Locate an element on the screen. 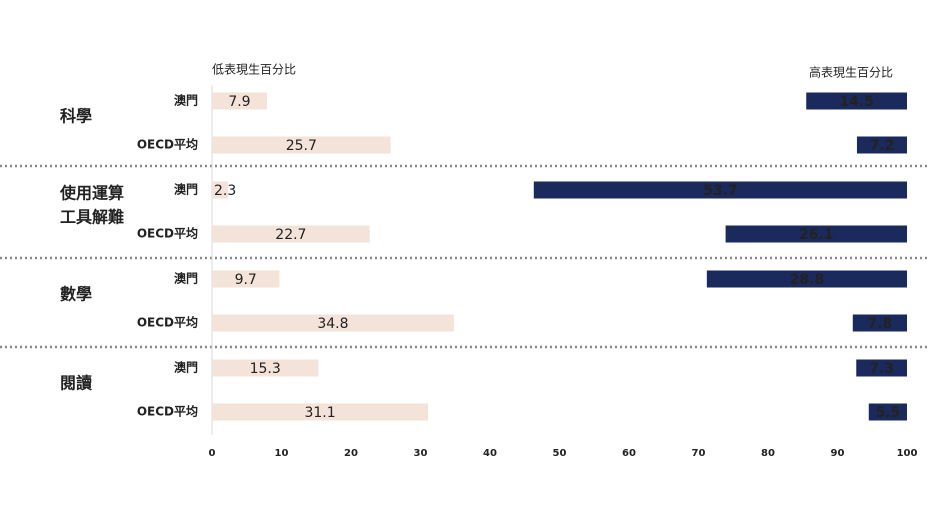 This screenshot has height=509, width=929. value-label: 14.5 is located at coordinates (856, 102).